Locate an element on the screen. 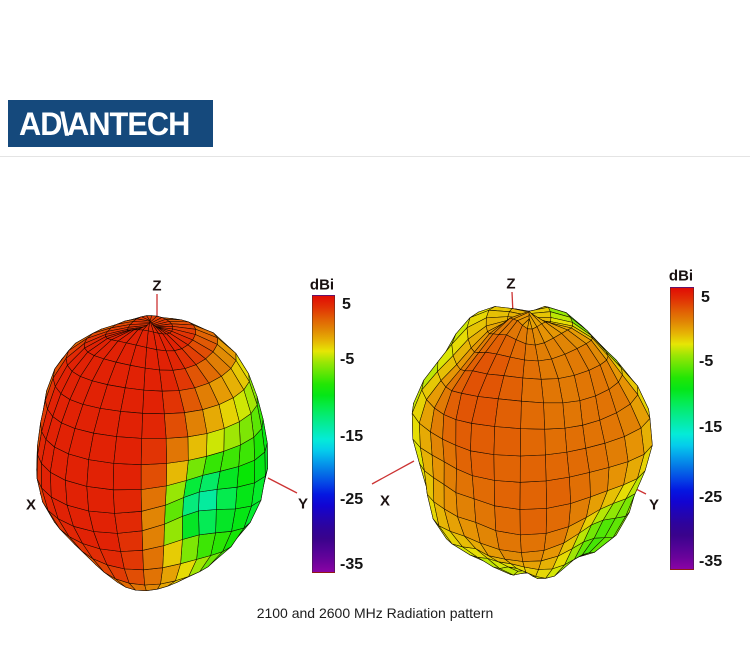  axis-label-z-left: Z is located at coordinates (157, 286).